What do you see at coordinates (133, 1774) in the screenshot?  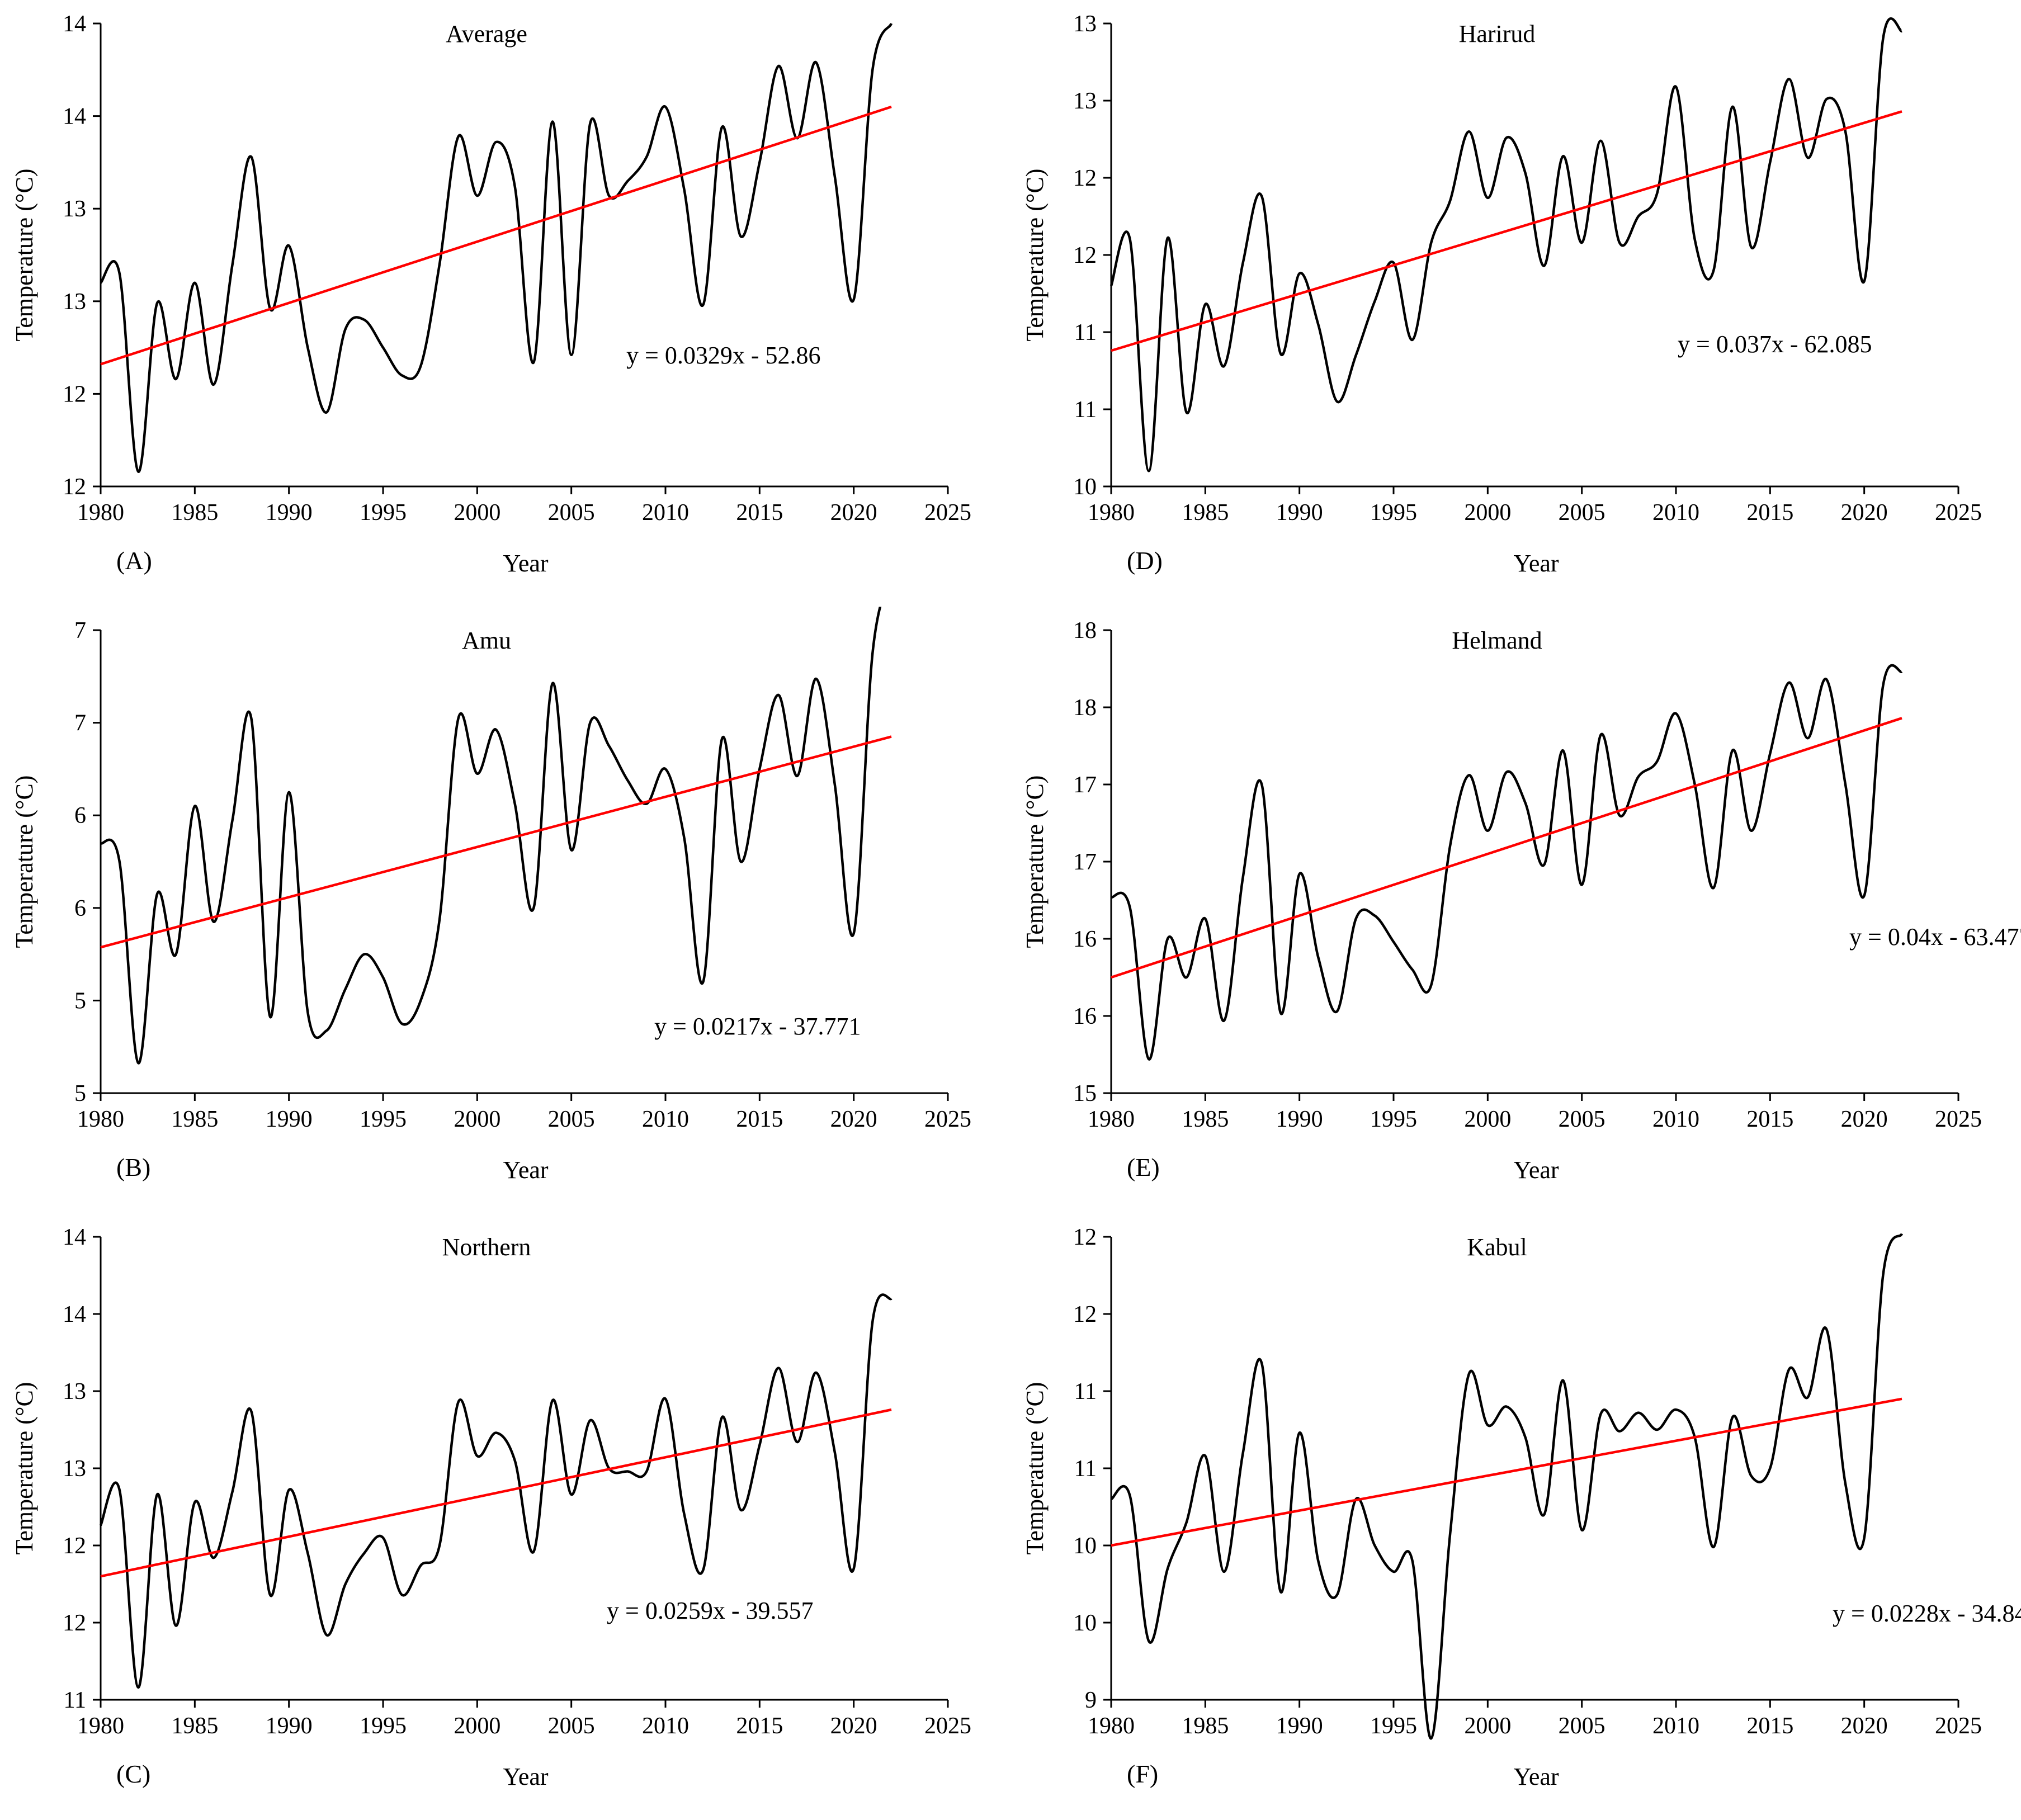 I see `panel-label: (C)` at bounding box center [133, 1774].